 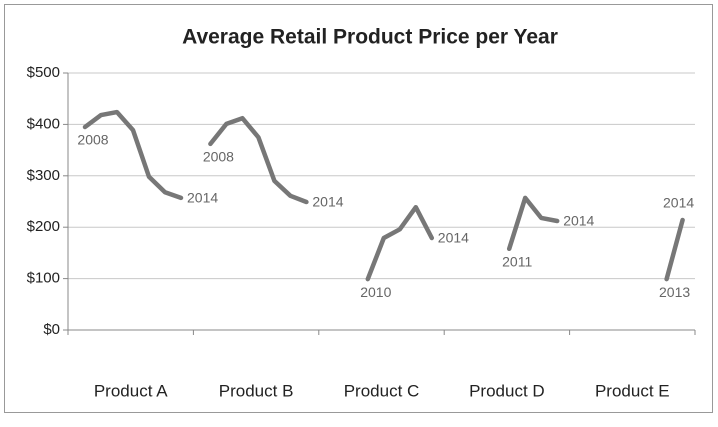 What do you see at coordinates (256, 390) in the screenshot?
I see `x-tick-label: Product B` at bounding box center [256, 390].